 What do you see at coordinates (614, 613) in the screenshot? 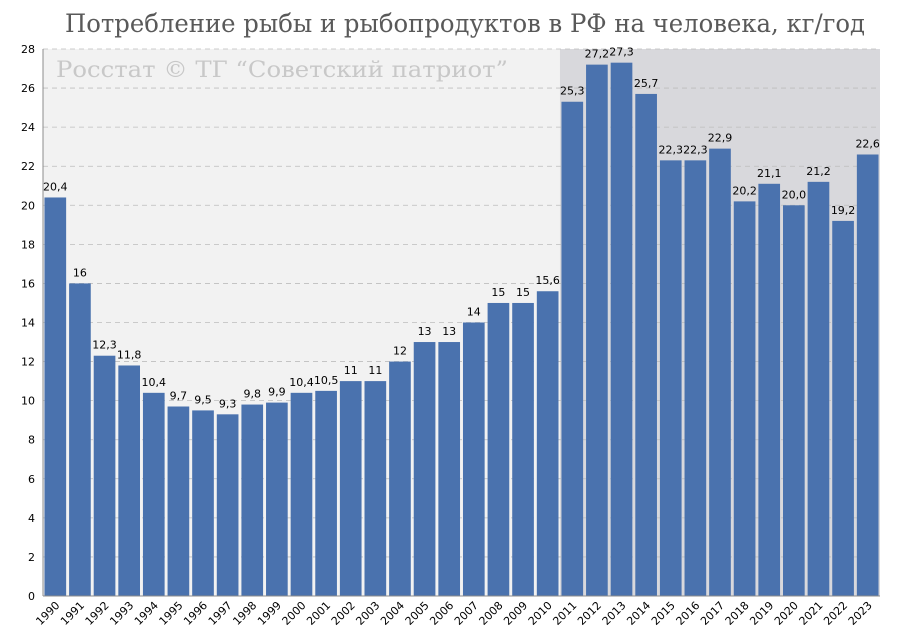
I see `x-tick-label-2013: 2013` at bounding box center [614, 613].